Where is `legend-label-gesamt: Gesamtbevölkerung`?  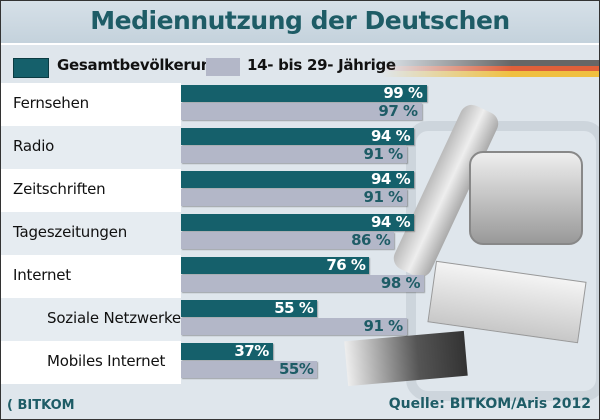
legend-label-gesamt: Gesamtbevölkerung is located at coordinates (139, 65).